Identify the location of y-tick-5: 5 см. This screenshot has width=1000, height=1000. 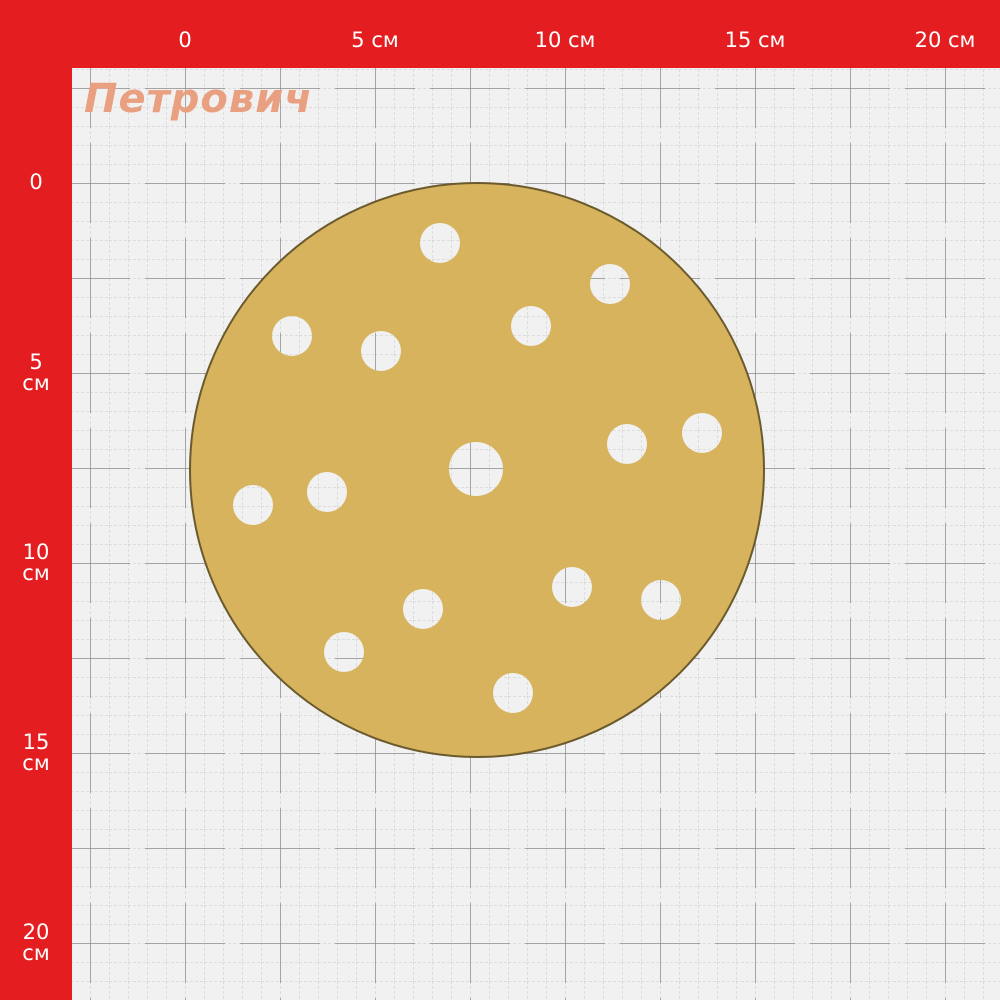
(36, 373).